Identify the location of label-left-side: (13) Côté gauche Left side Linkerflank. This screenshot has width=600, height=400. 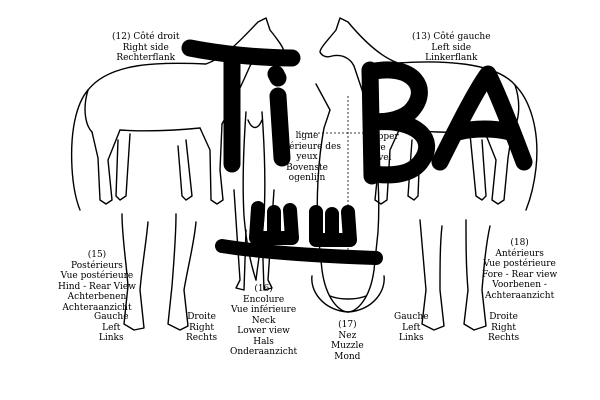
(451, 48).